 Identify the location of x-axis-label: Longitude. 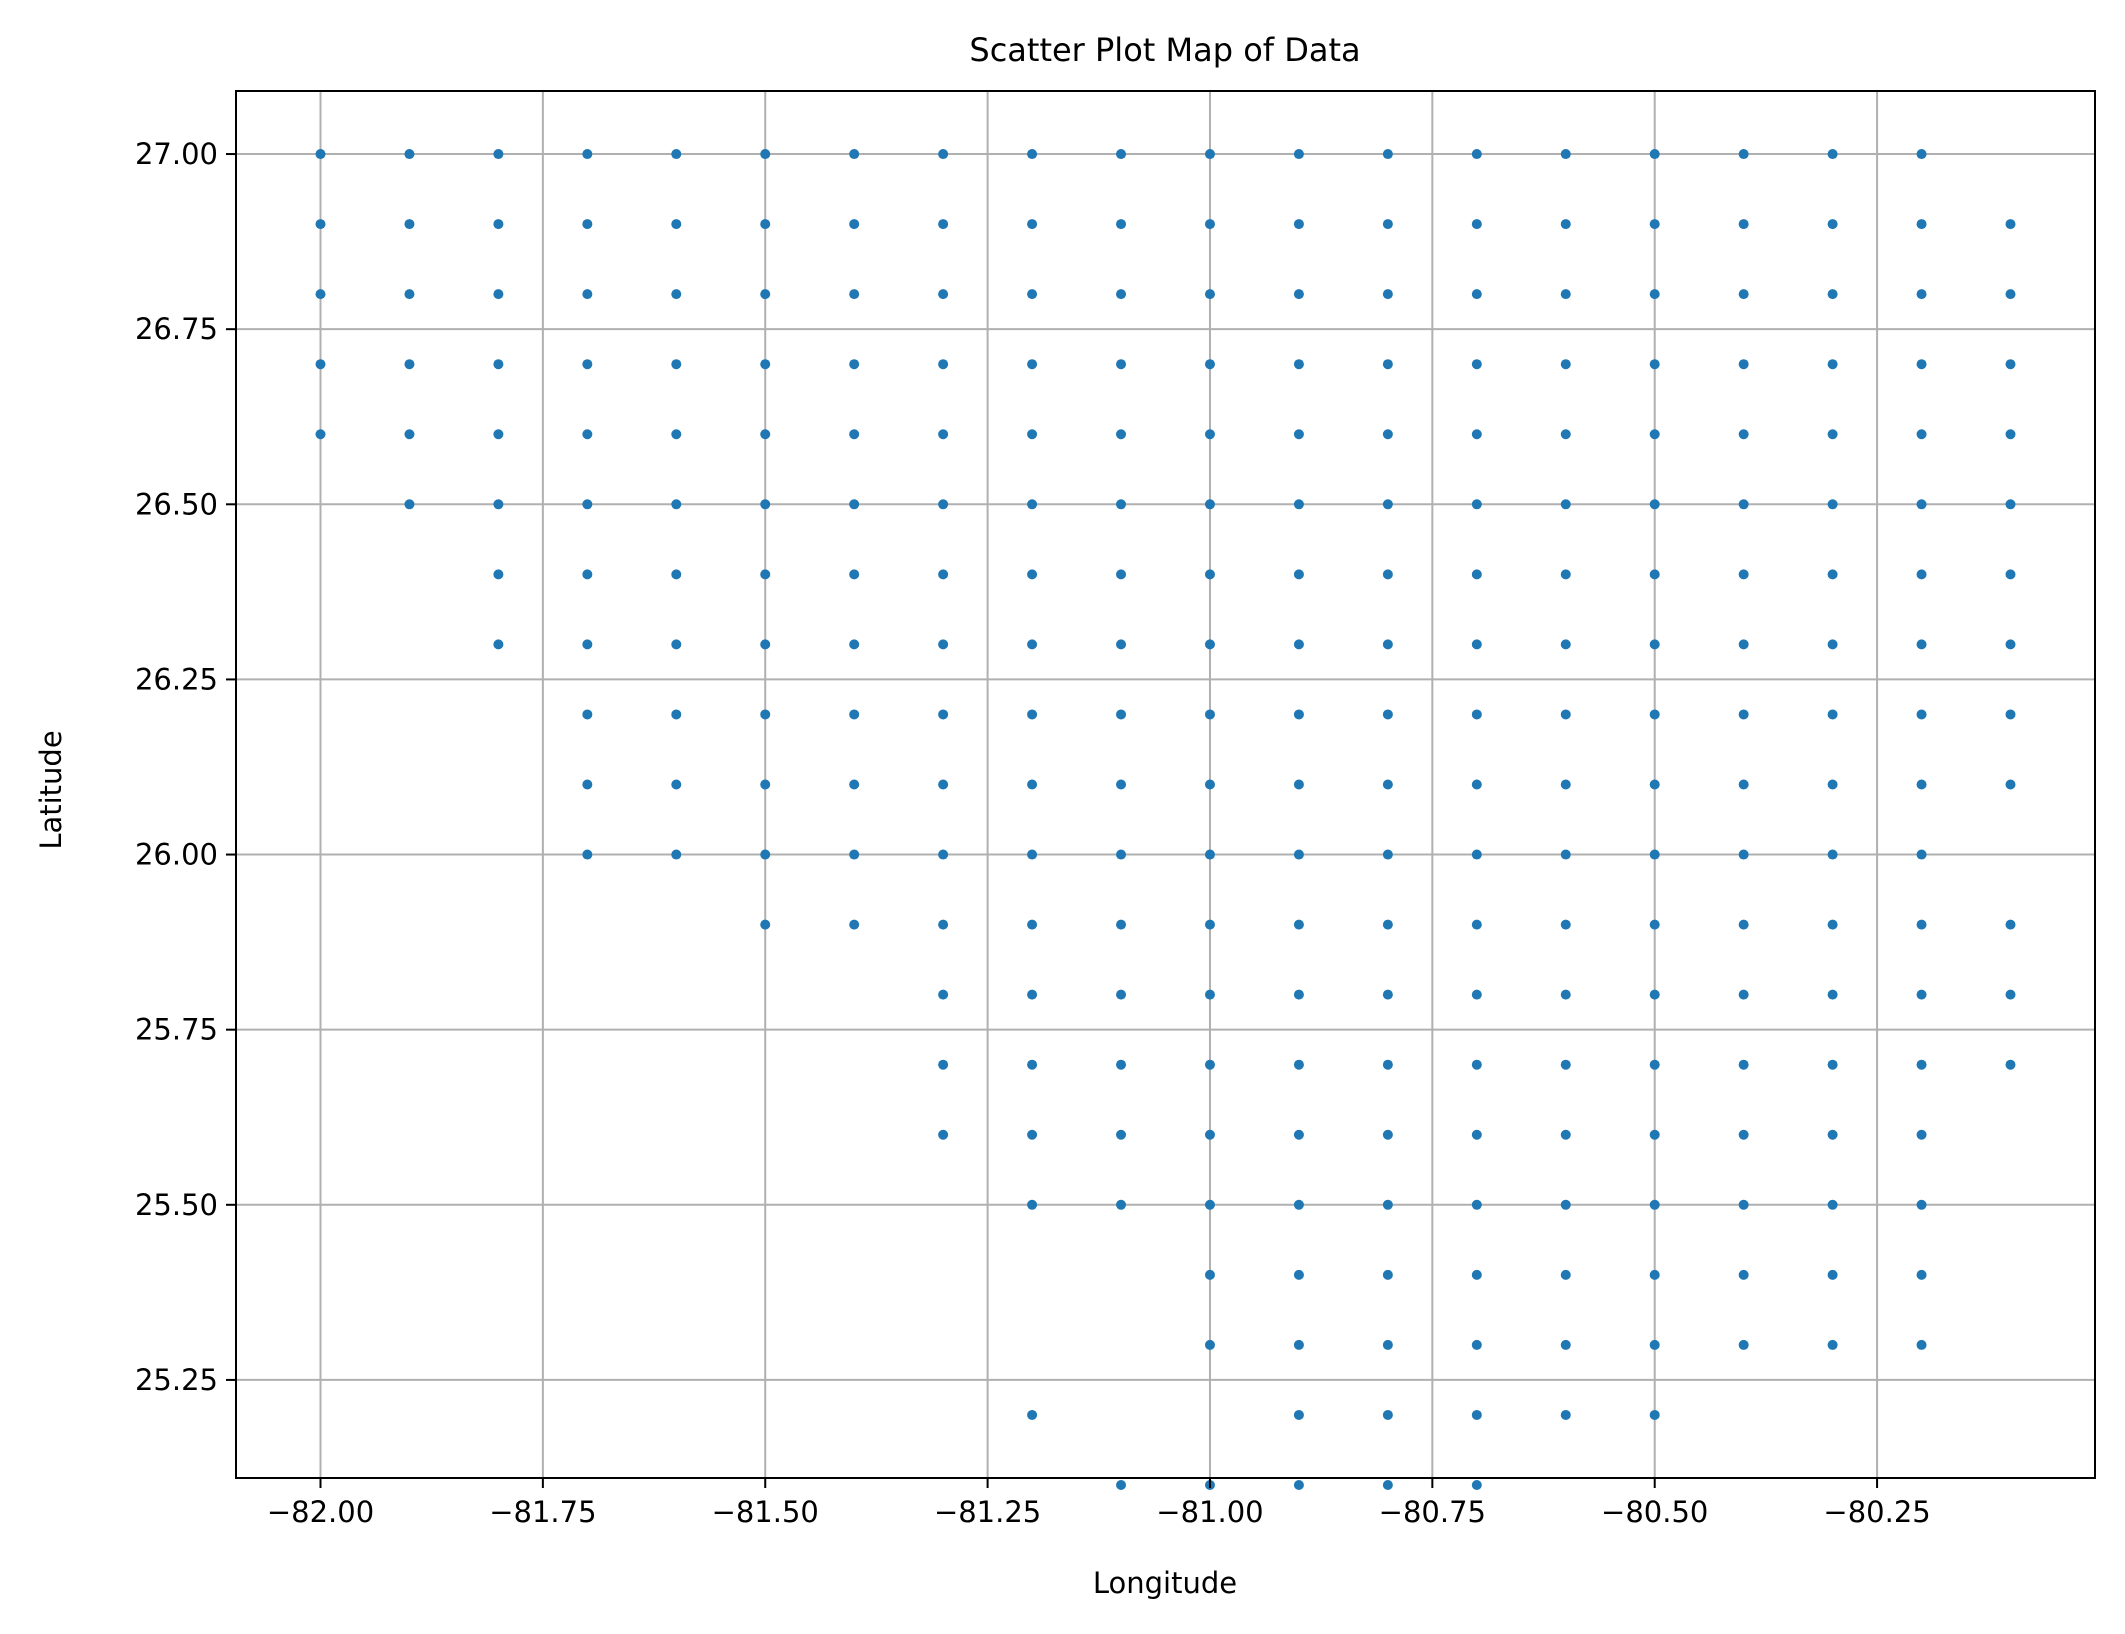
(1165, 1583).